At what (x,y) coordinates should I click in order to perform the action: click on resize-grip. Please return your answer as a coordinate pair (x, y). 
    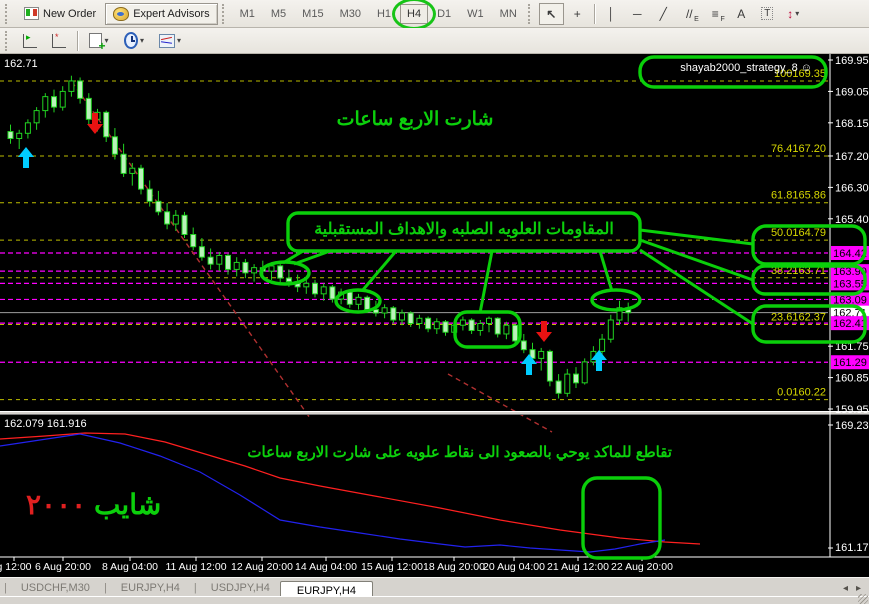
    Looking at the image, I should click on (863, 599).